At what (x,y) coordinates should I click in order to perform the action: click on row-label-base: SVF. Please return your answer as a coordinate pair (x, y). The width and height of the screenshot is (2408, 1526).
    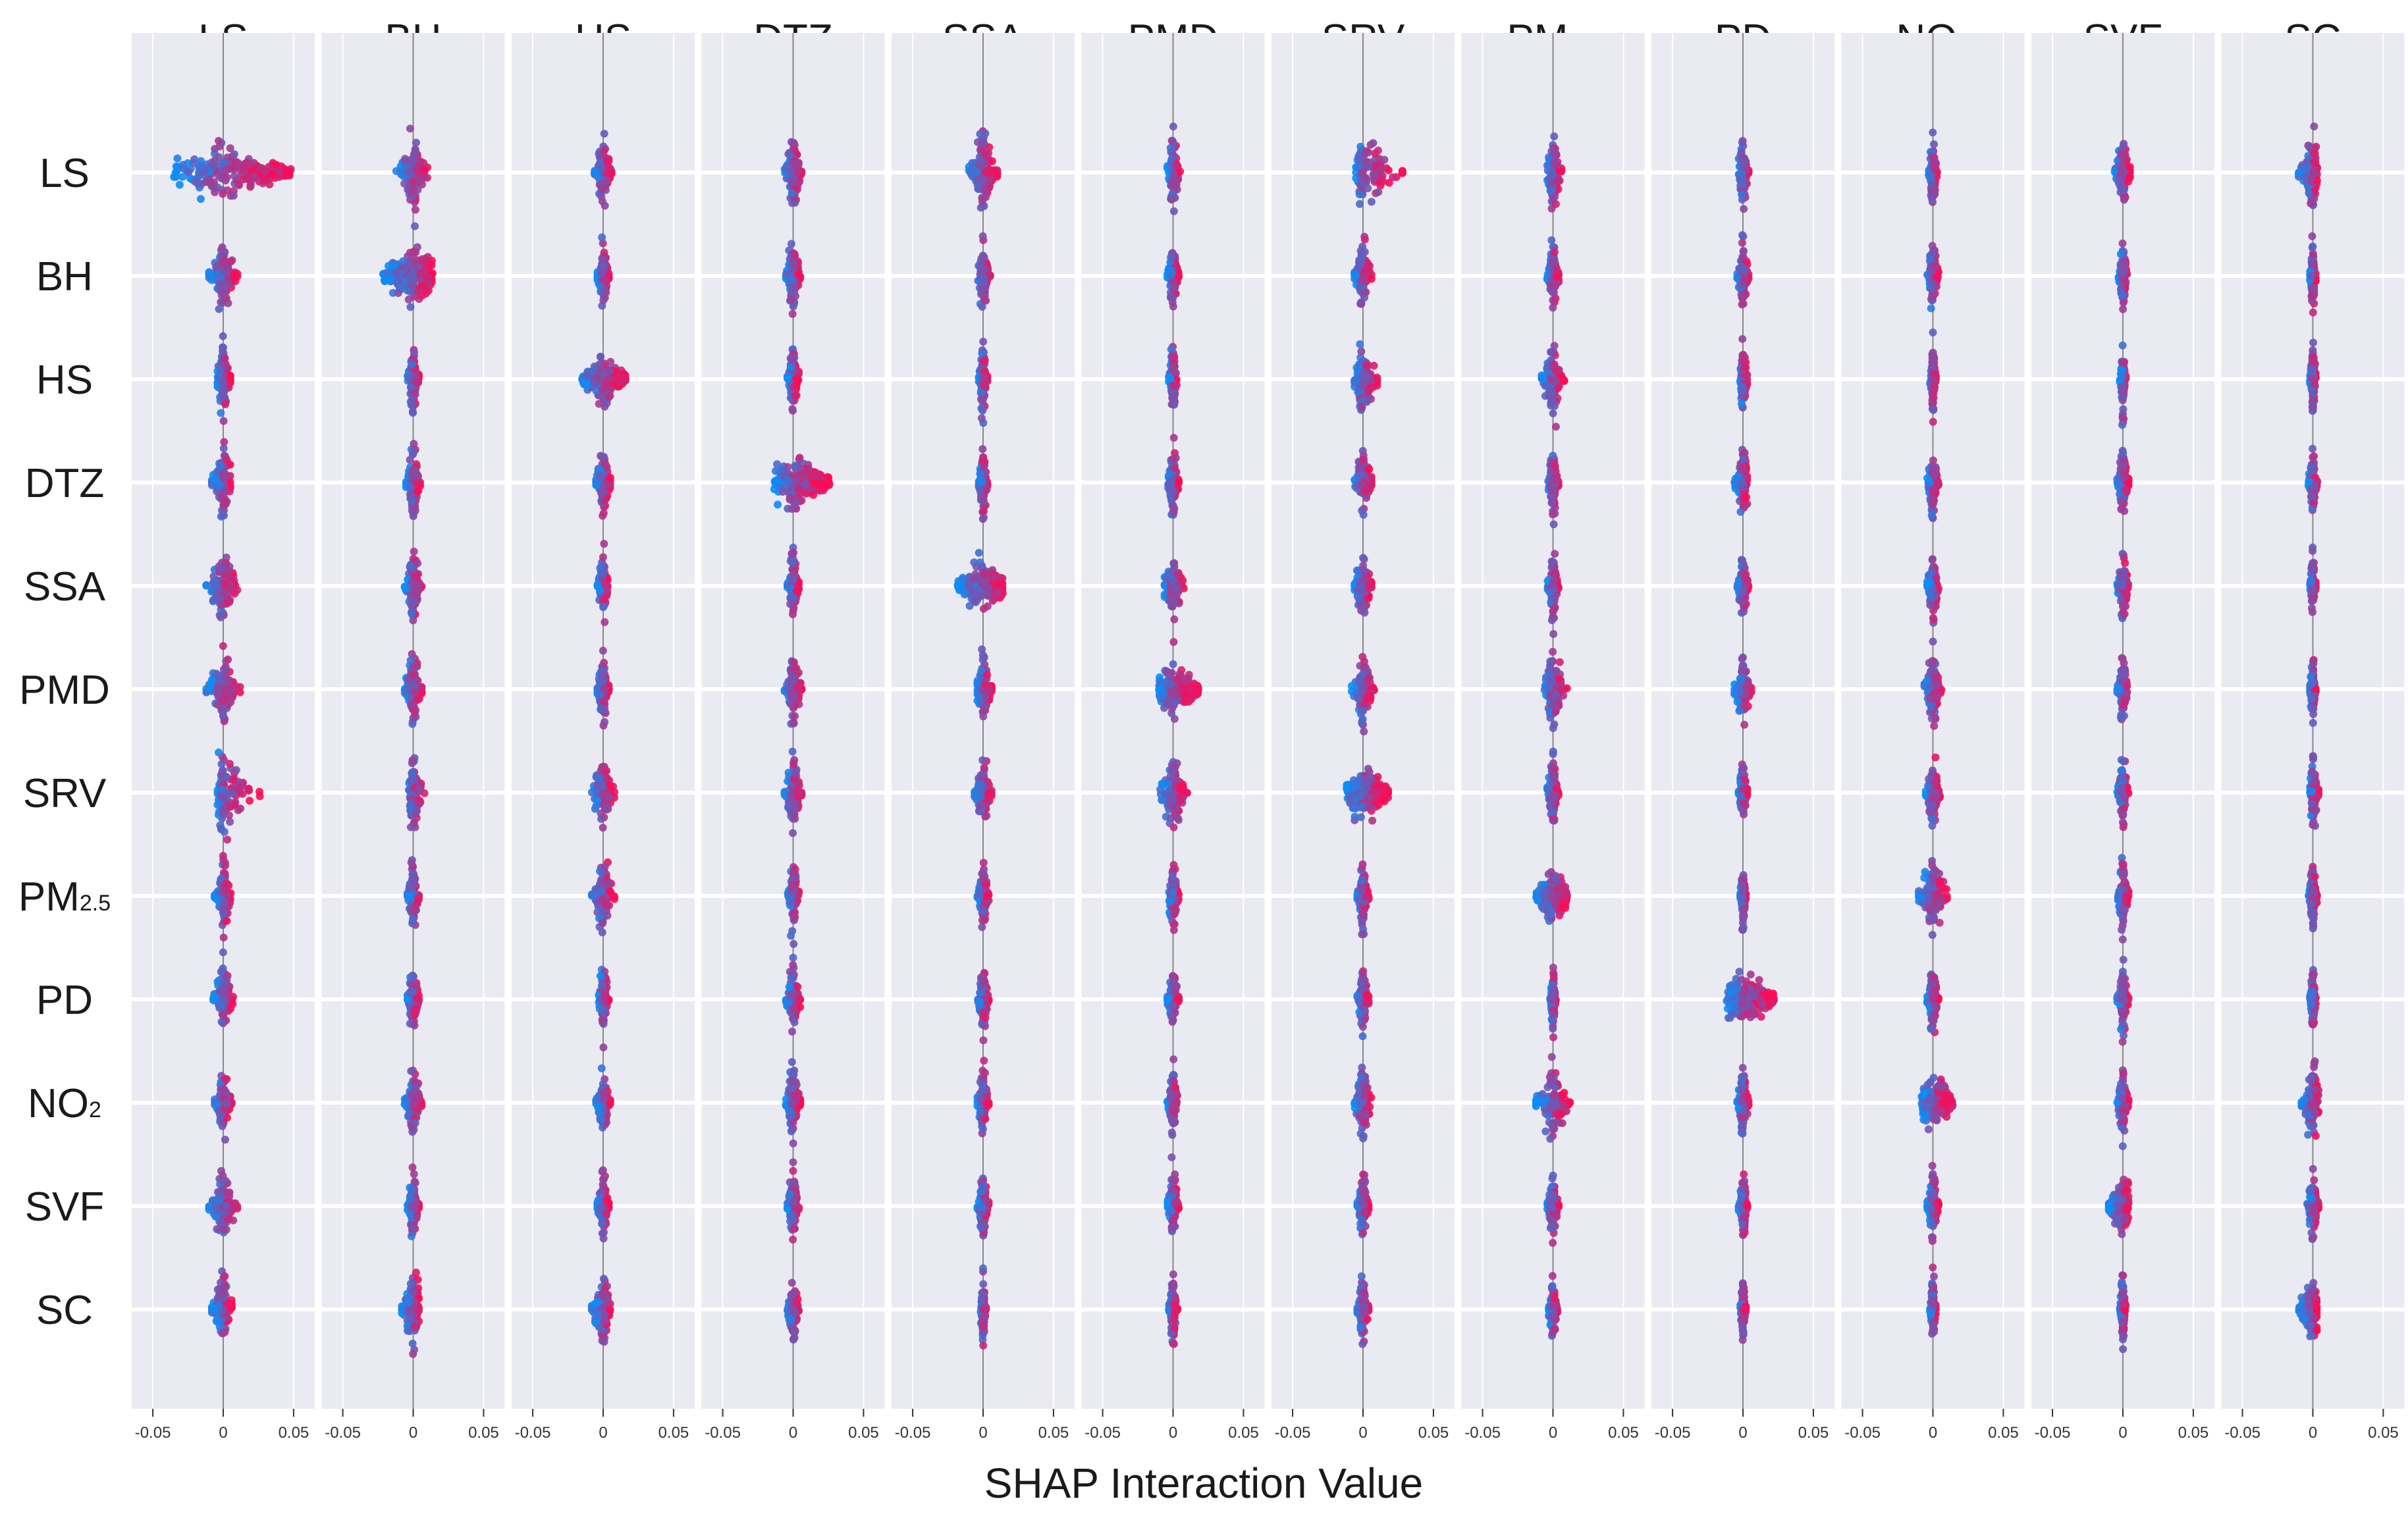
    Looking at the image, I should click on (65, 1207).